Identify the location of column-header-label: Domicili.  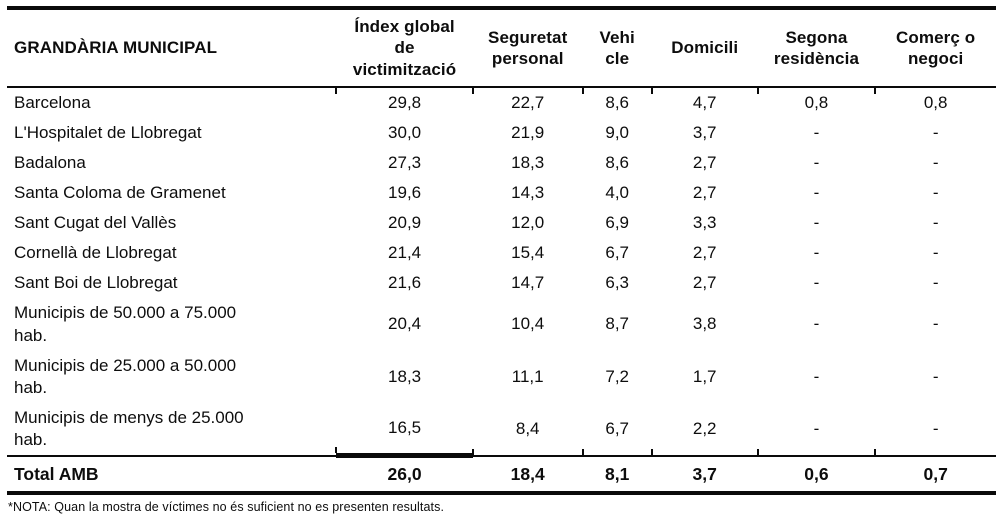
(705, 48).